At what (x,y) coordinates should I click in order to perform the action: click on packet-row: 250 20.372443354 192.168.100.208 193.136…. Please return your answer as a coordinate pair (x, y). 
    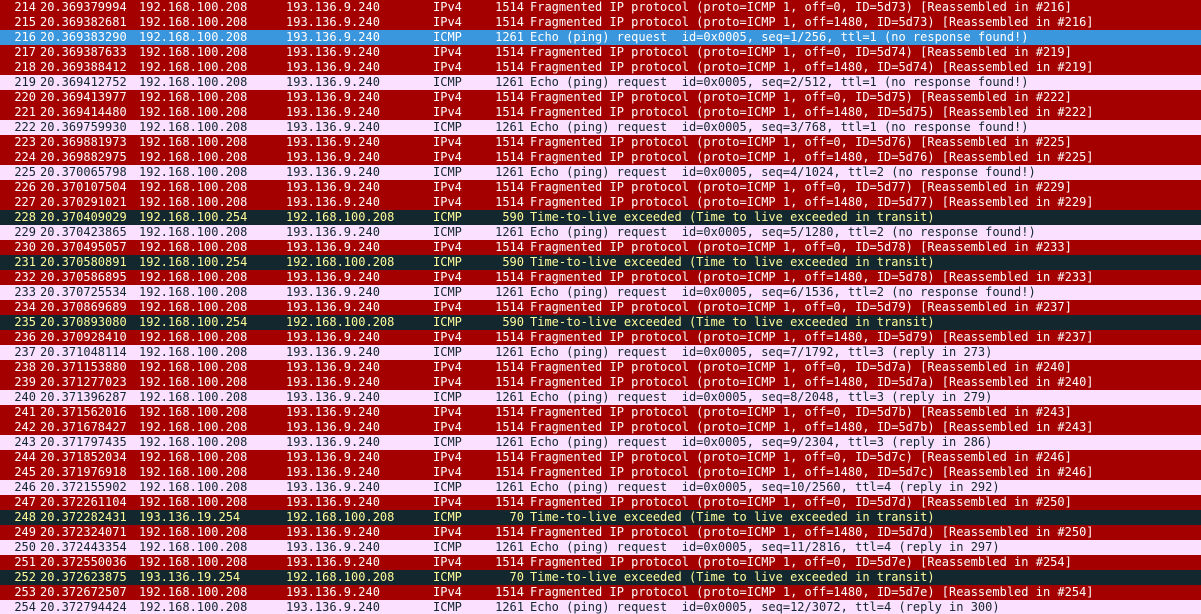
    Looking at the image, I should click on (600, 547).